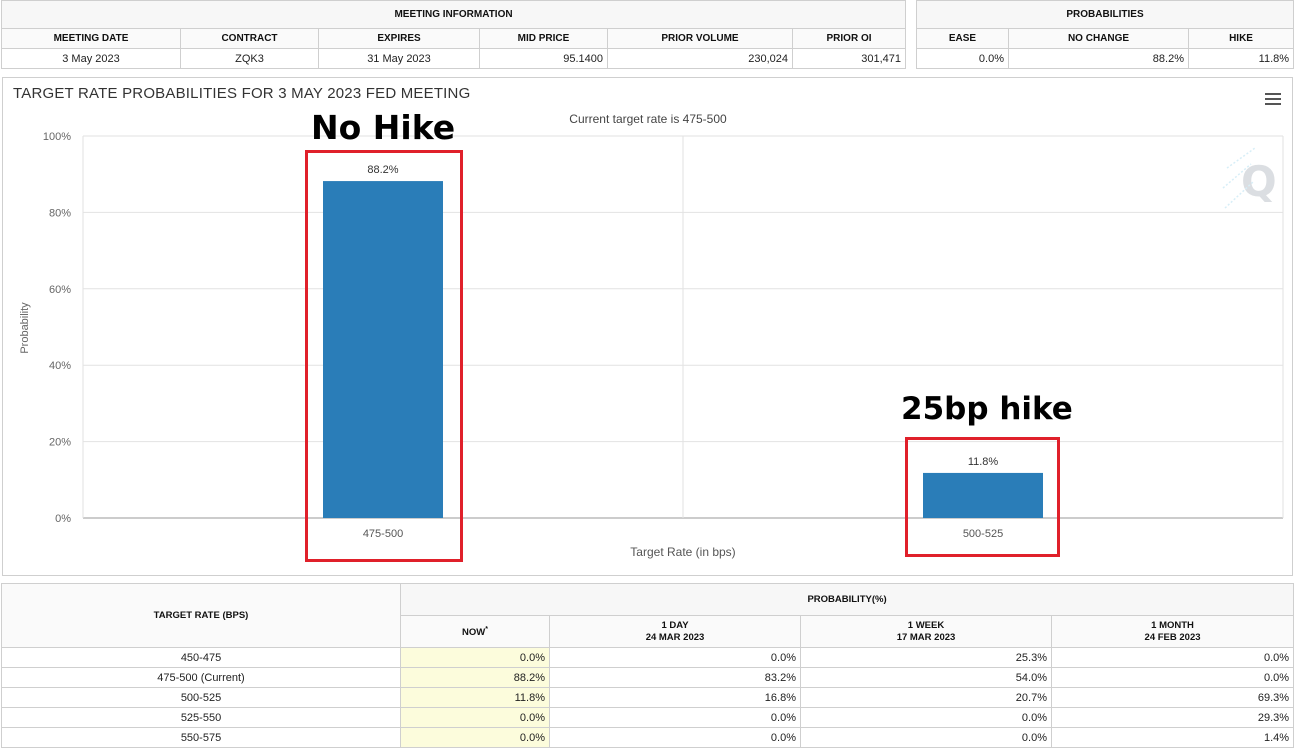 The image size is (1296, 754). What do you see at coordinates (57, 137) in the screenshot?
I see `y-tick-label: 100%` at bounding box center [57, 137].